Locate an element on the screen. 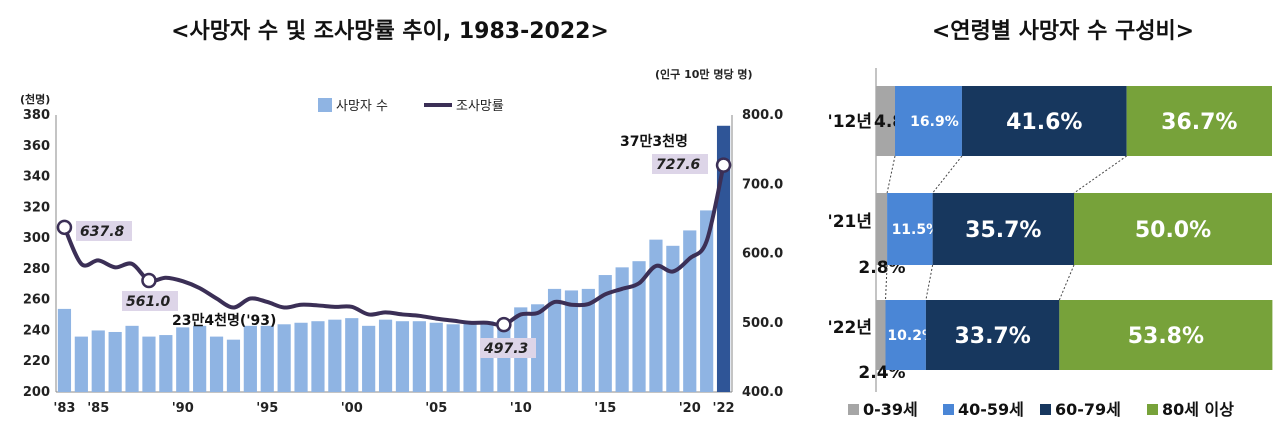  bar-2022 is located at coordinates (723, 259).